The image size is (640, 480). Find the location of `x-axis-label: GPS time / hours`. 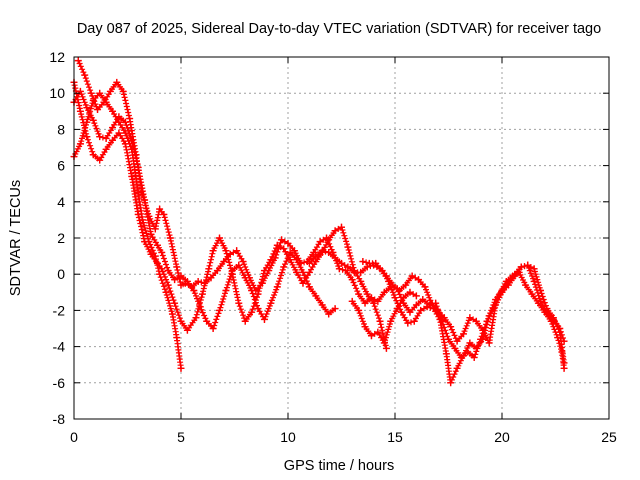

x-axis-label: GPS time / hours is located at coordinates (339, 466).